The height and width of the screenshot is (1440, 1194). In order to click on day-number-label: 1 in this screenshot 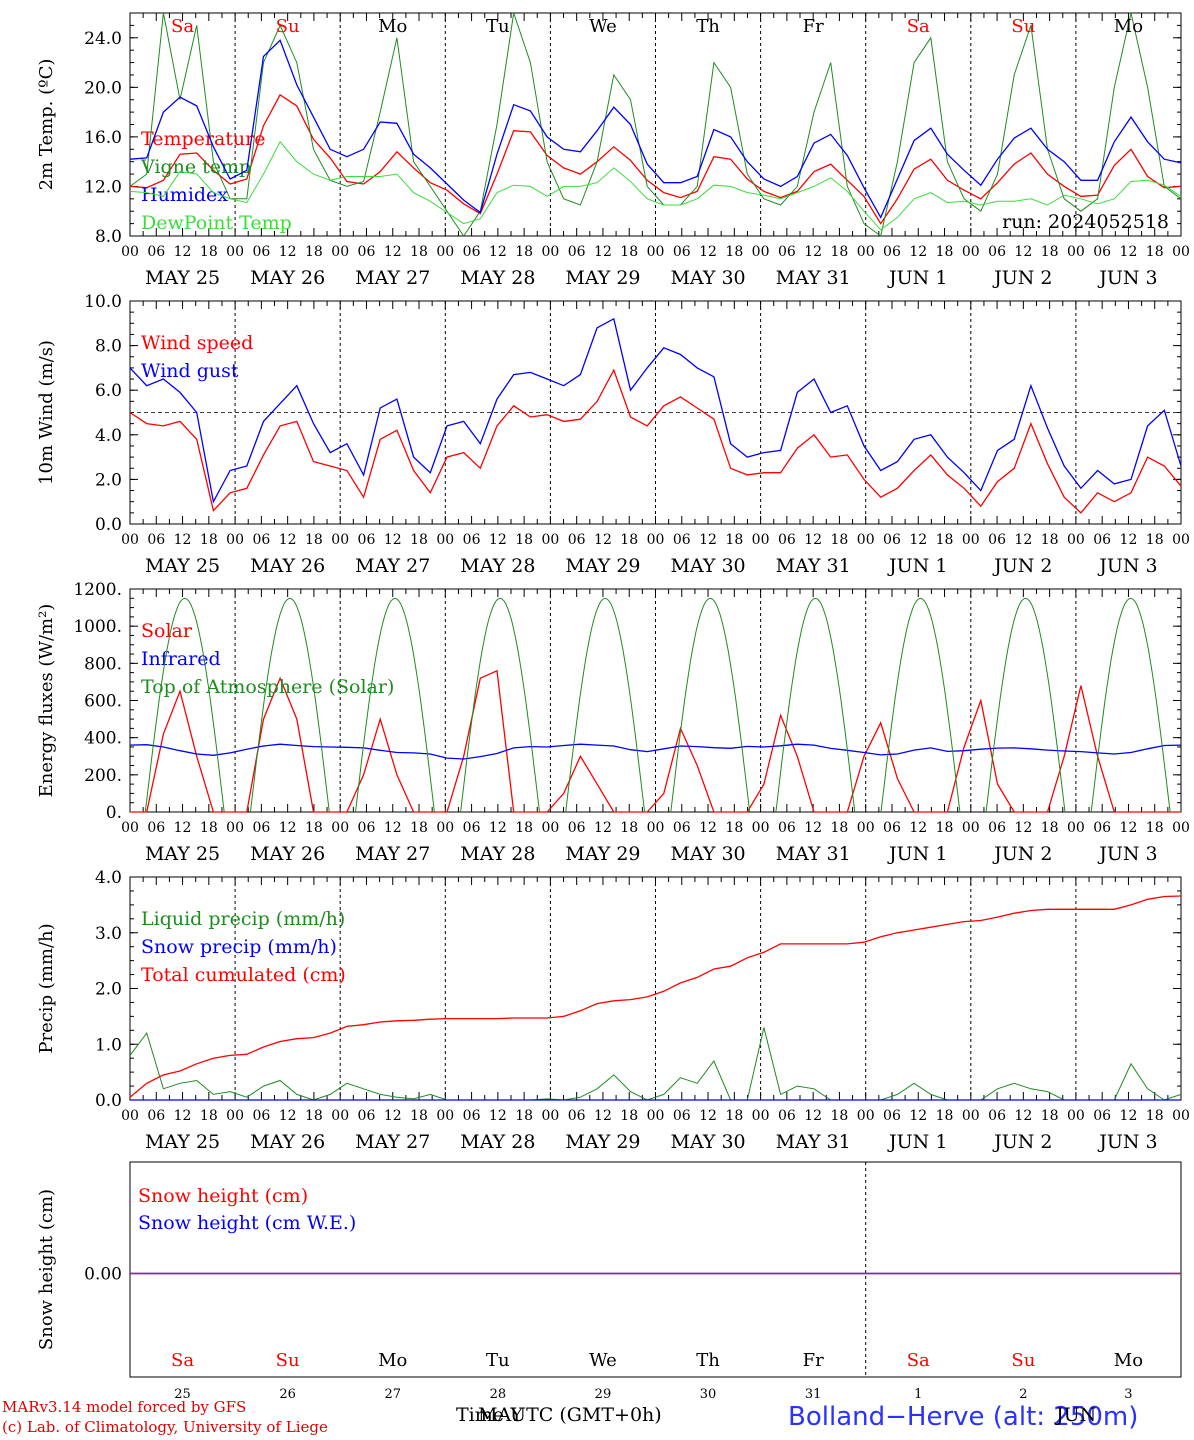, I will do `click(918, 1393)`.